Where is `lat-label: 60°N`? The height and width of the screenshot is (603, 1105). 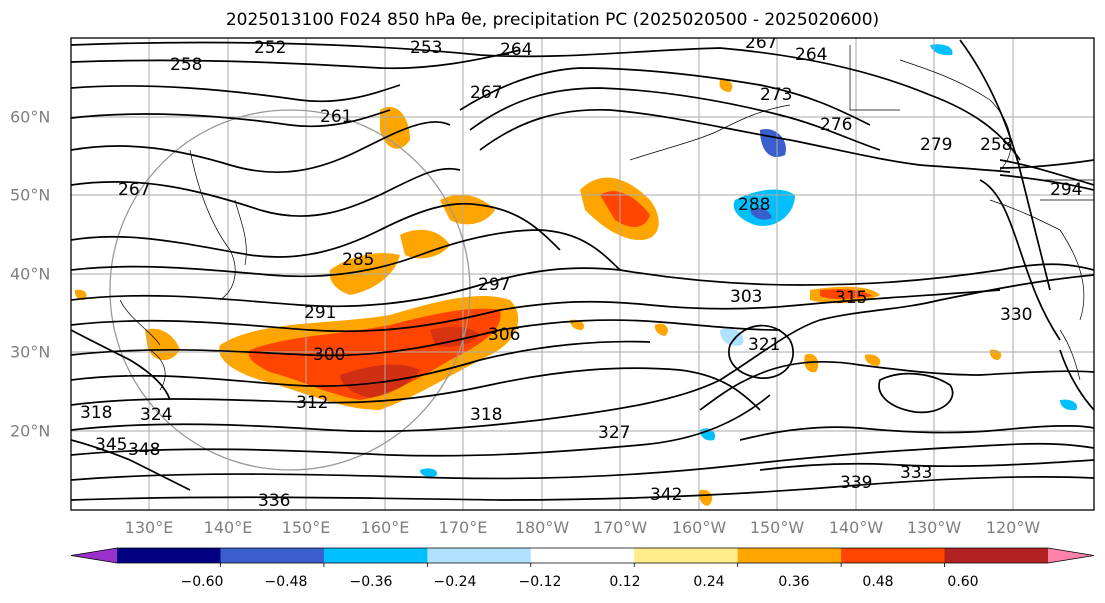
lat-label: 60°N is located at coordinates (30, 117).